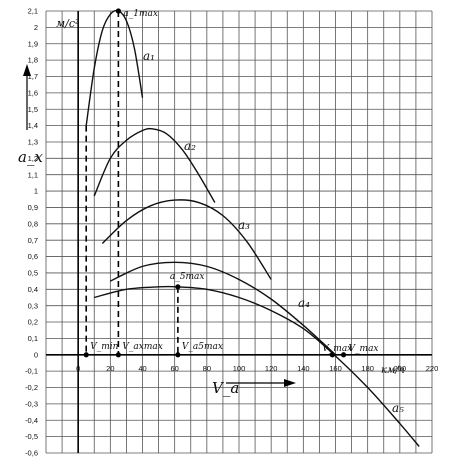 Image resolution: width=454 pixels, height=475 pixels. What do you see at coordinates (33, 142) in the screenshot?
I see `y-tick-label: 1,3` at bounding box center [33, 142].